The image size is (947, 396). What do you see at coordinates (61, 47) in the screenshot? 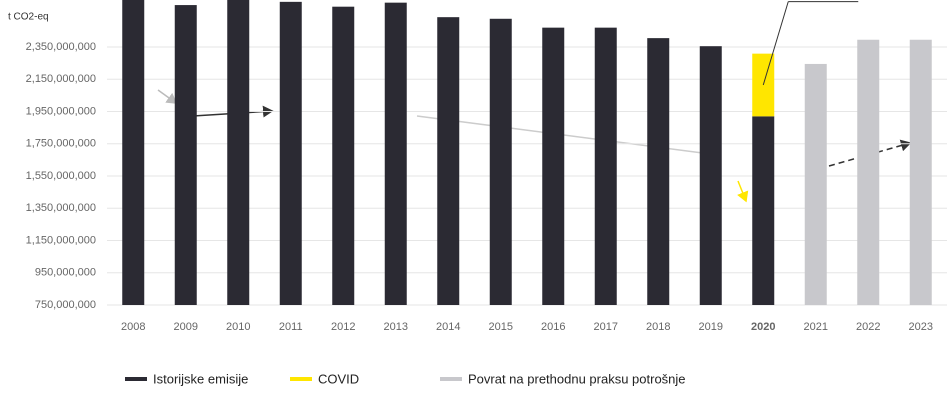
I see `y-tick-label: 2,350,000,000` at bounding box center [61, 47].